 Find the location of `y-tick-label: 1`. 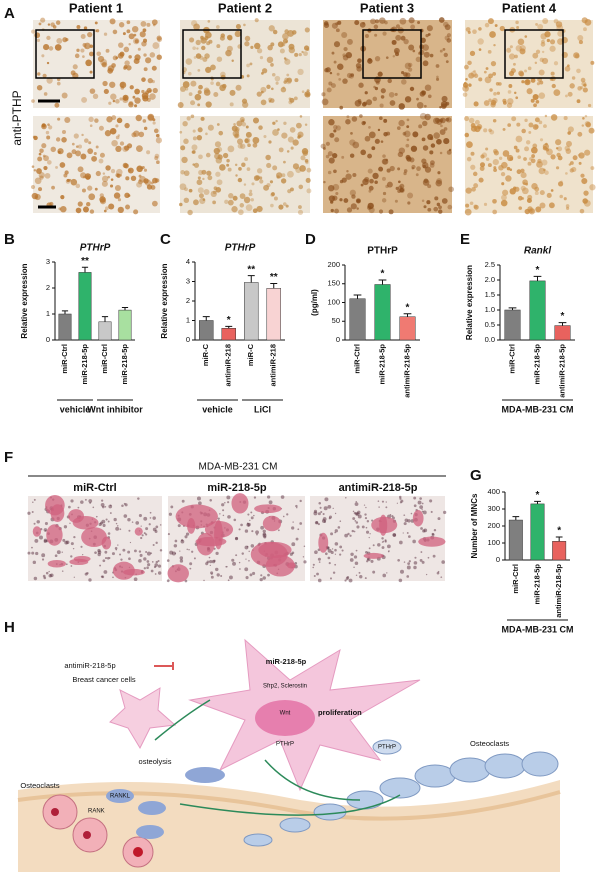

y-tick-label: 1 is located at coordinates (48, 313).